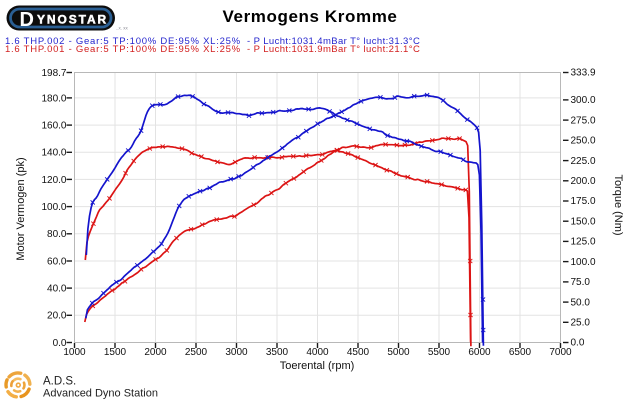 This screenshot has width=640, height=400. I want to click on svg-text: 333.9, so click(583, 73).